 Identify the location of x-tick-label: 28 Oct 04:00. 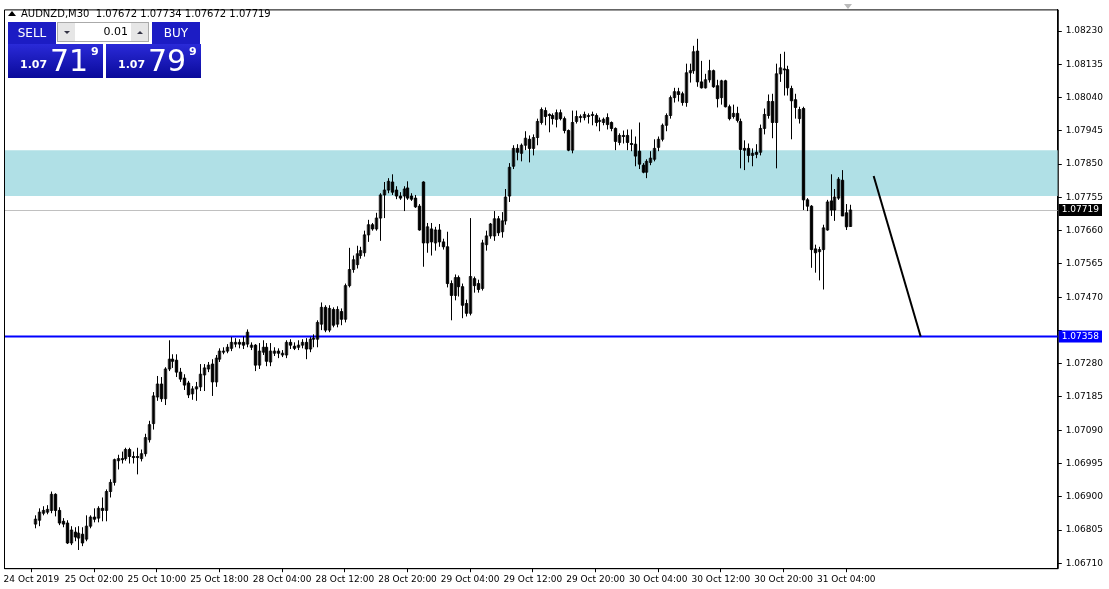
(282, 578).